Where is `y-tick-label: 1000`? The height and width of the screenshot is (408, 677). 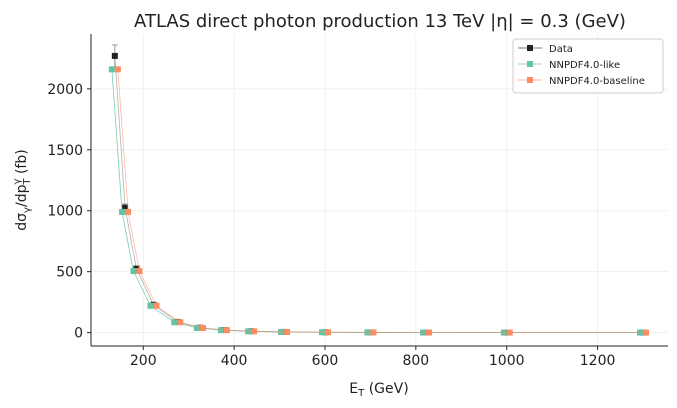 y-tick-label: 1000 is located at coordinates (65, 212).